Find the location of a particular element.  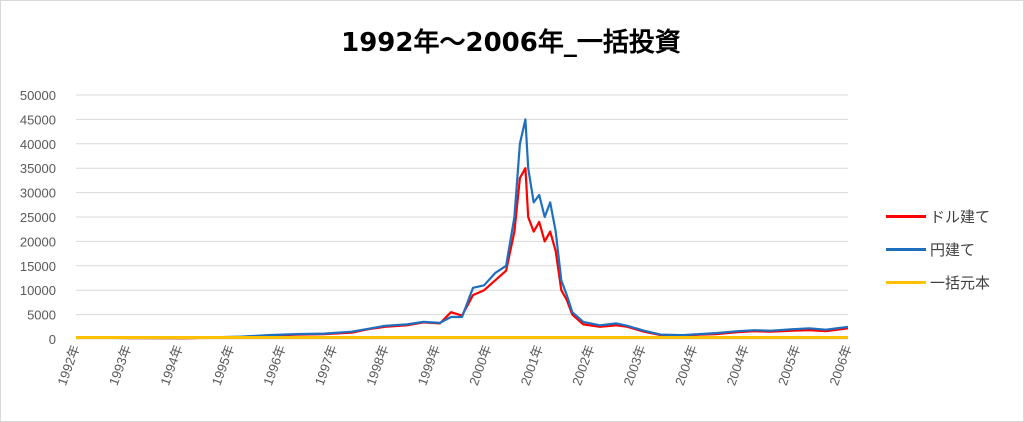

x-tick-label-9: 2001年 is located at coordinates (532, 365).